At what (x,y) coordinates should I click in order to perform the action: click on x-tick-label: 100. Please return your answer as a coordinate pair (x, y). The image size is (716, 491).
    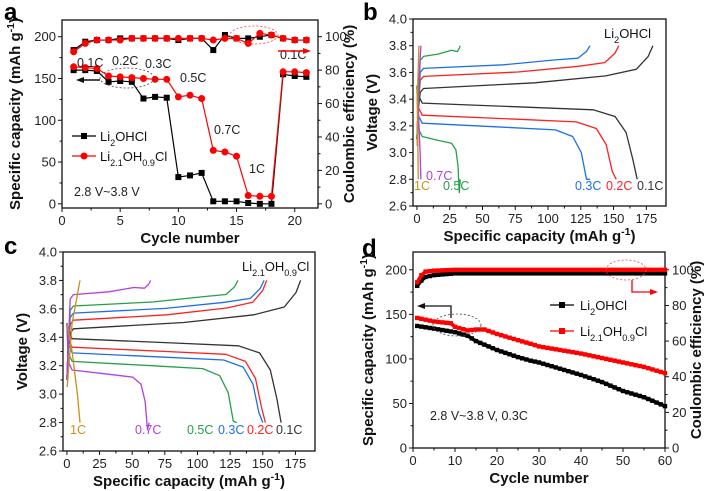
    Looking at the image, I should click on (198, 463).